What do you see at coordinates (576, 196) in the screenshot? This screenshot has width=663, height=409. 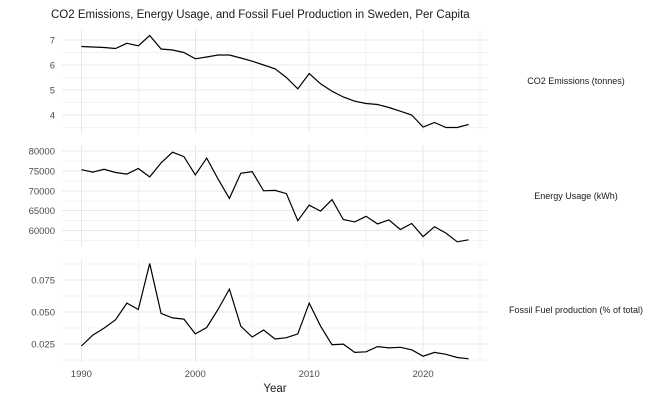 I see `facet-label-energy-usage: Energy Usage (kWh)` at bounding box center [576, 196].